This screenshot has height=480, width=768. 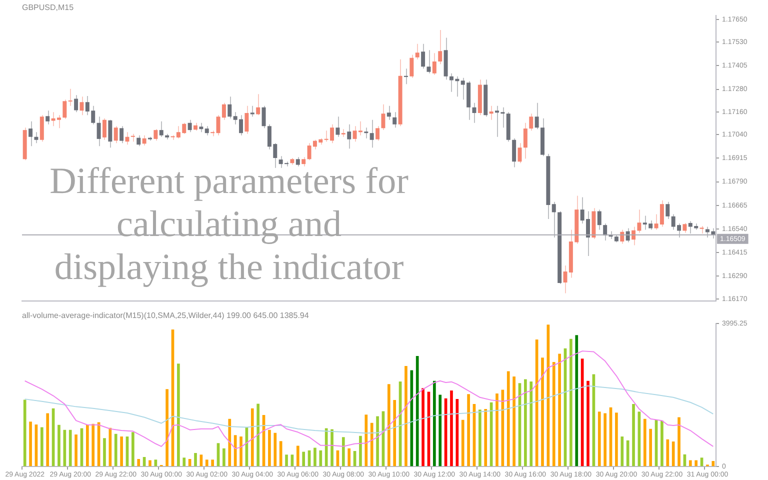 I want to click on chart-title: GBPUSD,M15, so click(x=48, y=7).